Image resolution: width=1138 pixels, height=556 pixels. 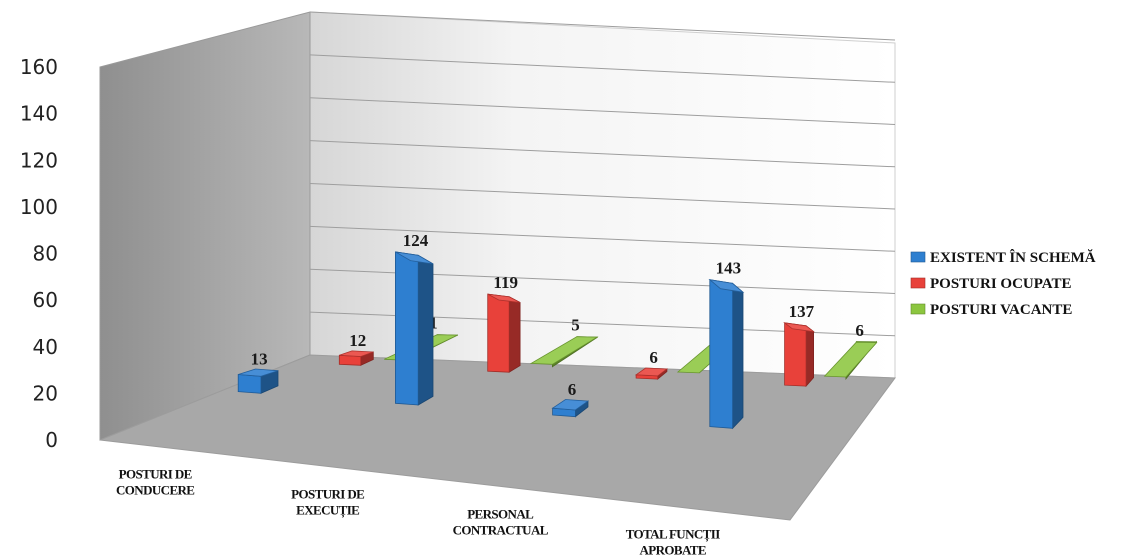 I want to click on y-tick-label: 80, so click(x=45, y=254).